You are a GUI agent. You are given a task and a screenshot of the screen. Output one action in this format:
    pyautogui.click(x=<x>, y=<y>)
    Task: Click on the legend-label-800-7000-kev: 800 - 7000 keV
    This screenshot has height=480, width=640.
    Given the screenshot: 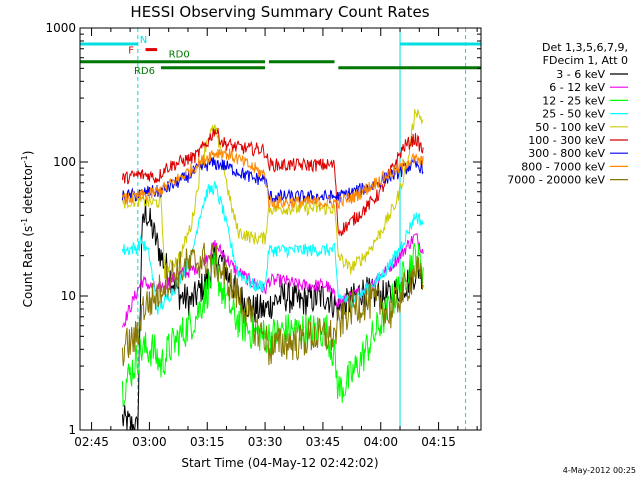 What is the action you would take?
    pyautogui.click(x=563, y=166)
    